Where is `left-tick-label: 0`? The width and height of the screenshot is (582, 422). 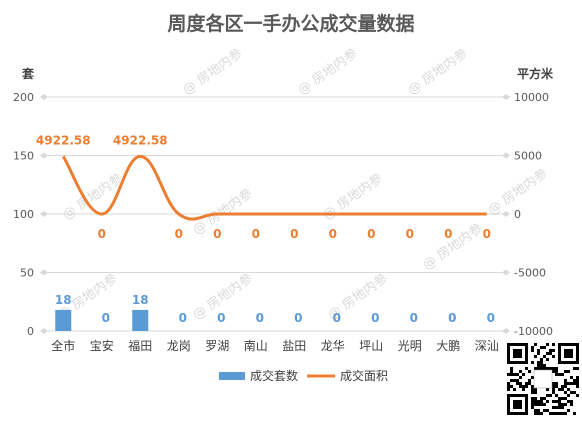
left-tick-label: 0 is located at coordinates (30, 331).